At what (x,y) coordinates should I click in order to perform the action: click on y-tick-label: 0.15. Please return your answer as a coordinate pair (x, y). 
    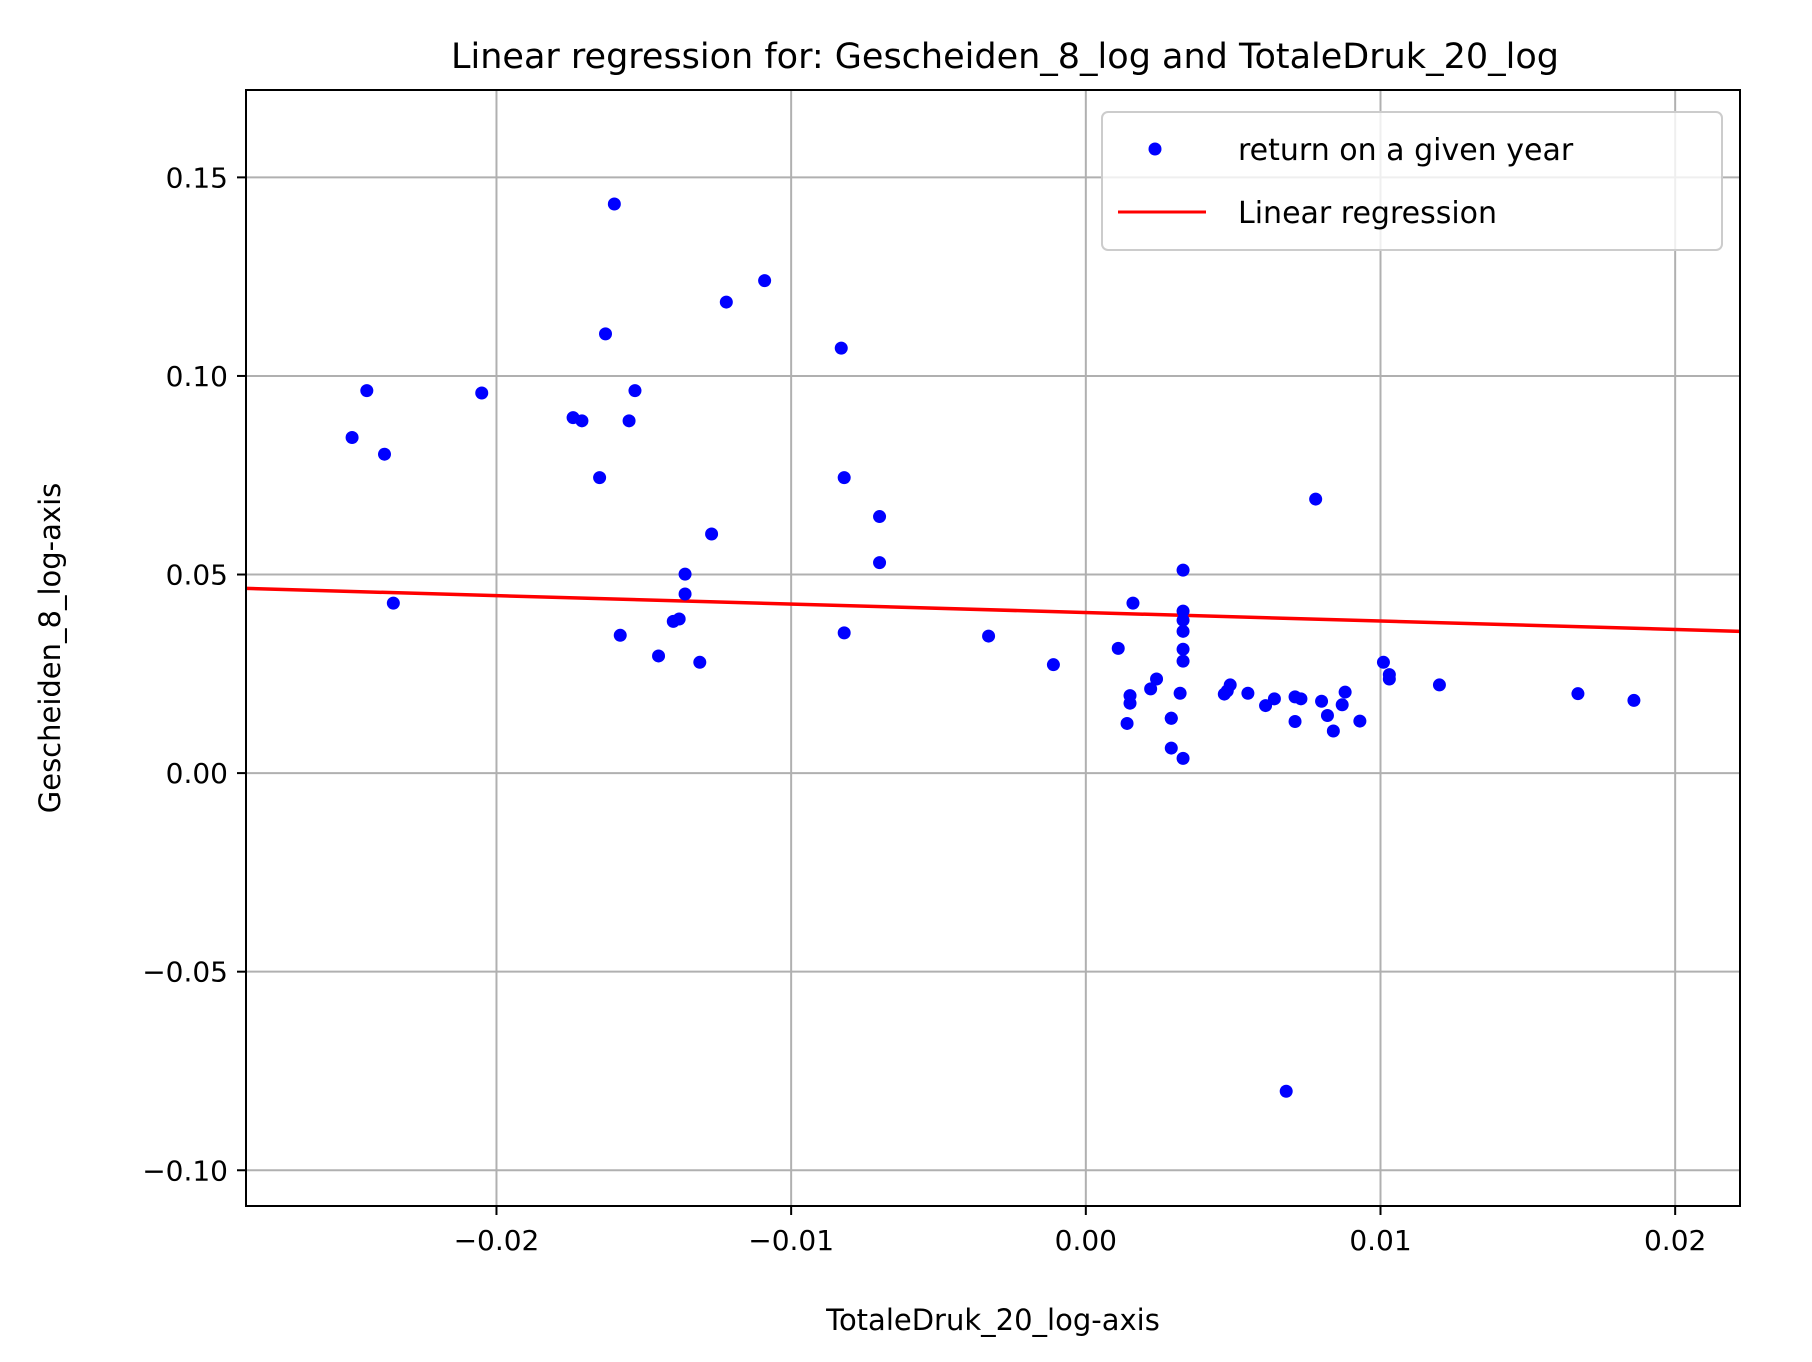
    Looking at the image, I should click on (197, 177).